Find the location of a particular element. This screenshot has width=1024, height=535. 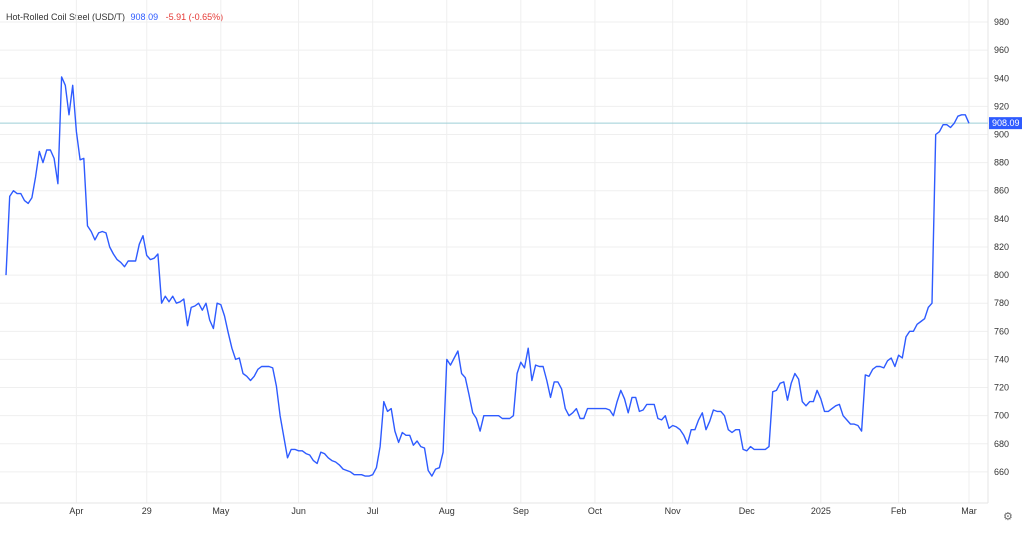

x-tick-label: Feb is located at coordinates (899, 511).